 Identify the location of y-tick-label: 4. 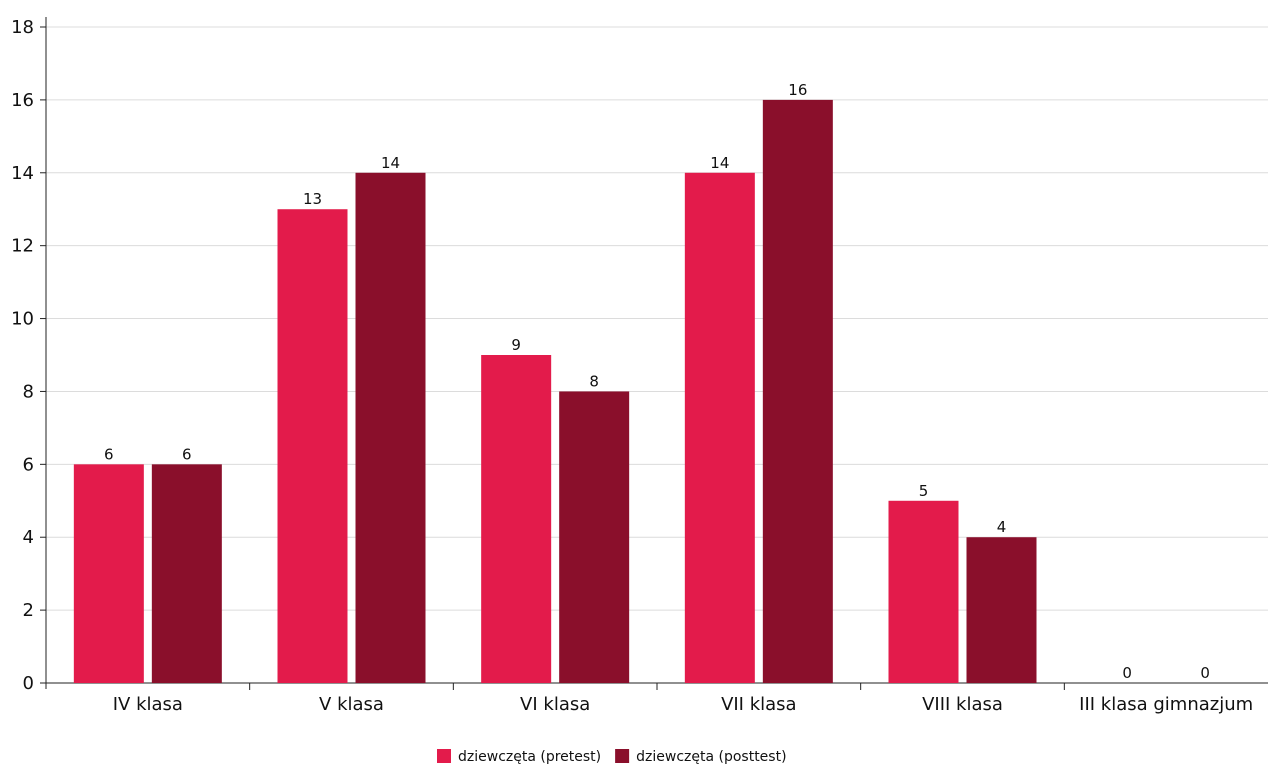
(28, 537).